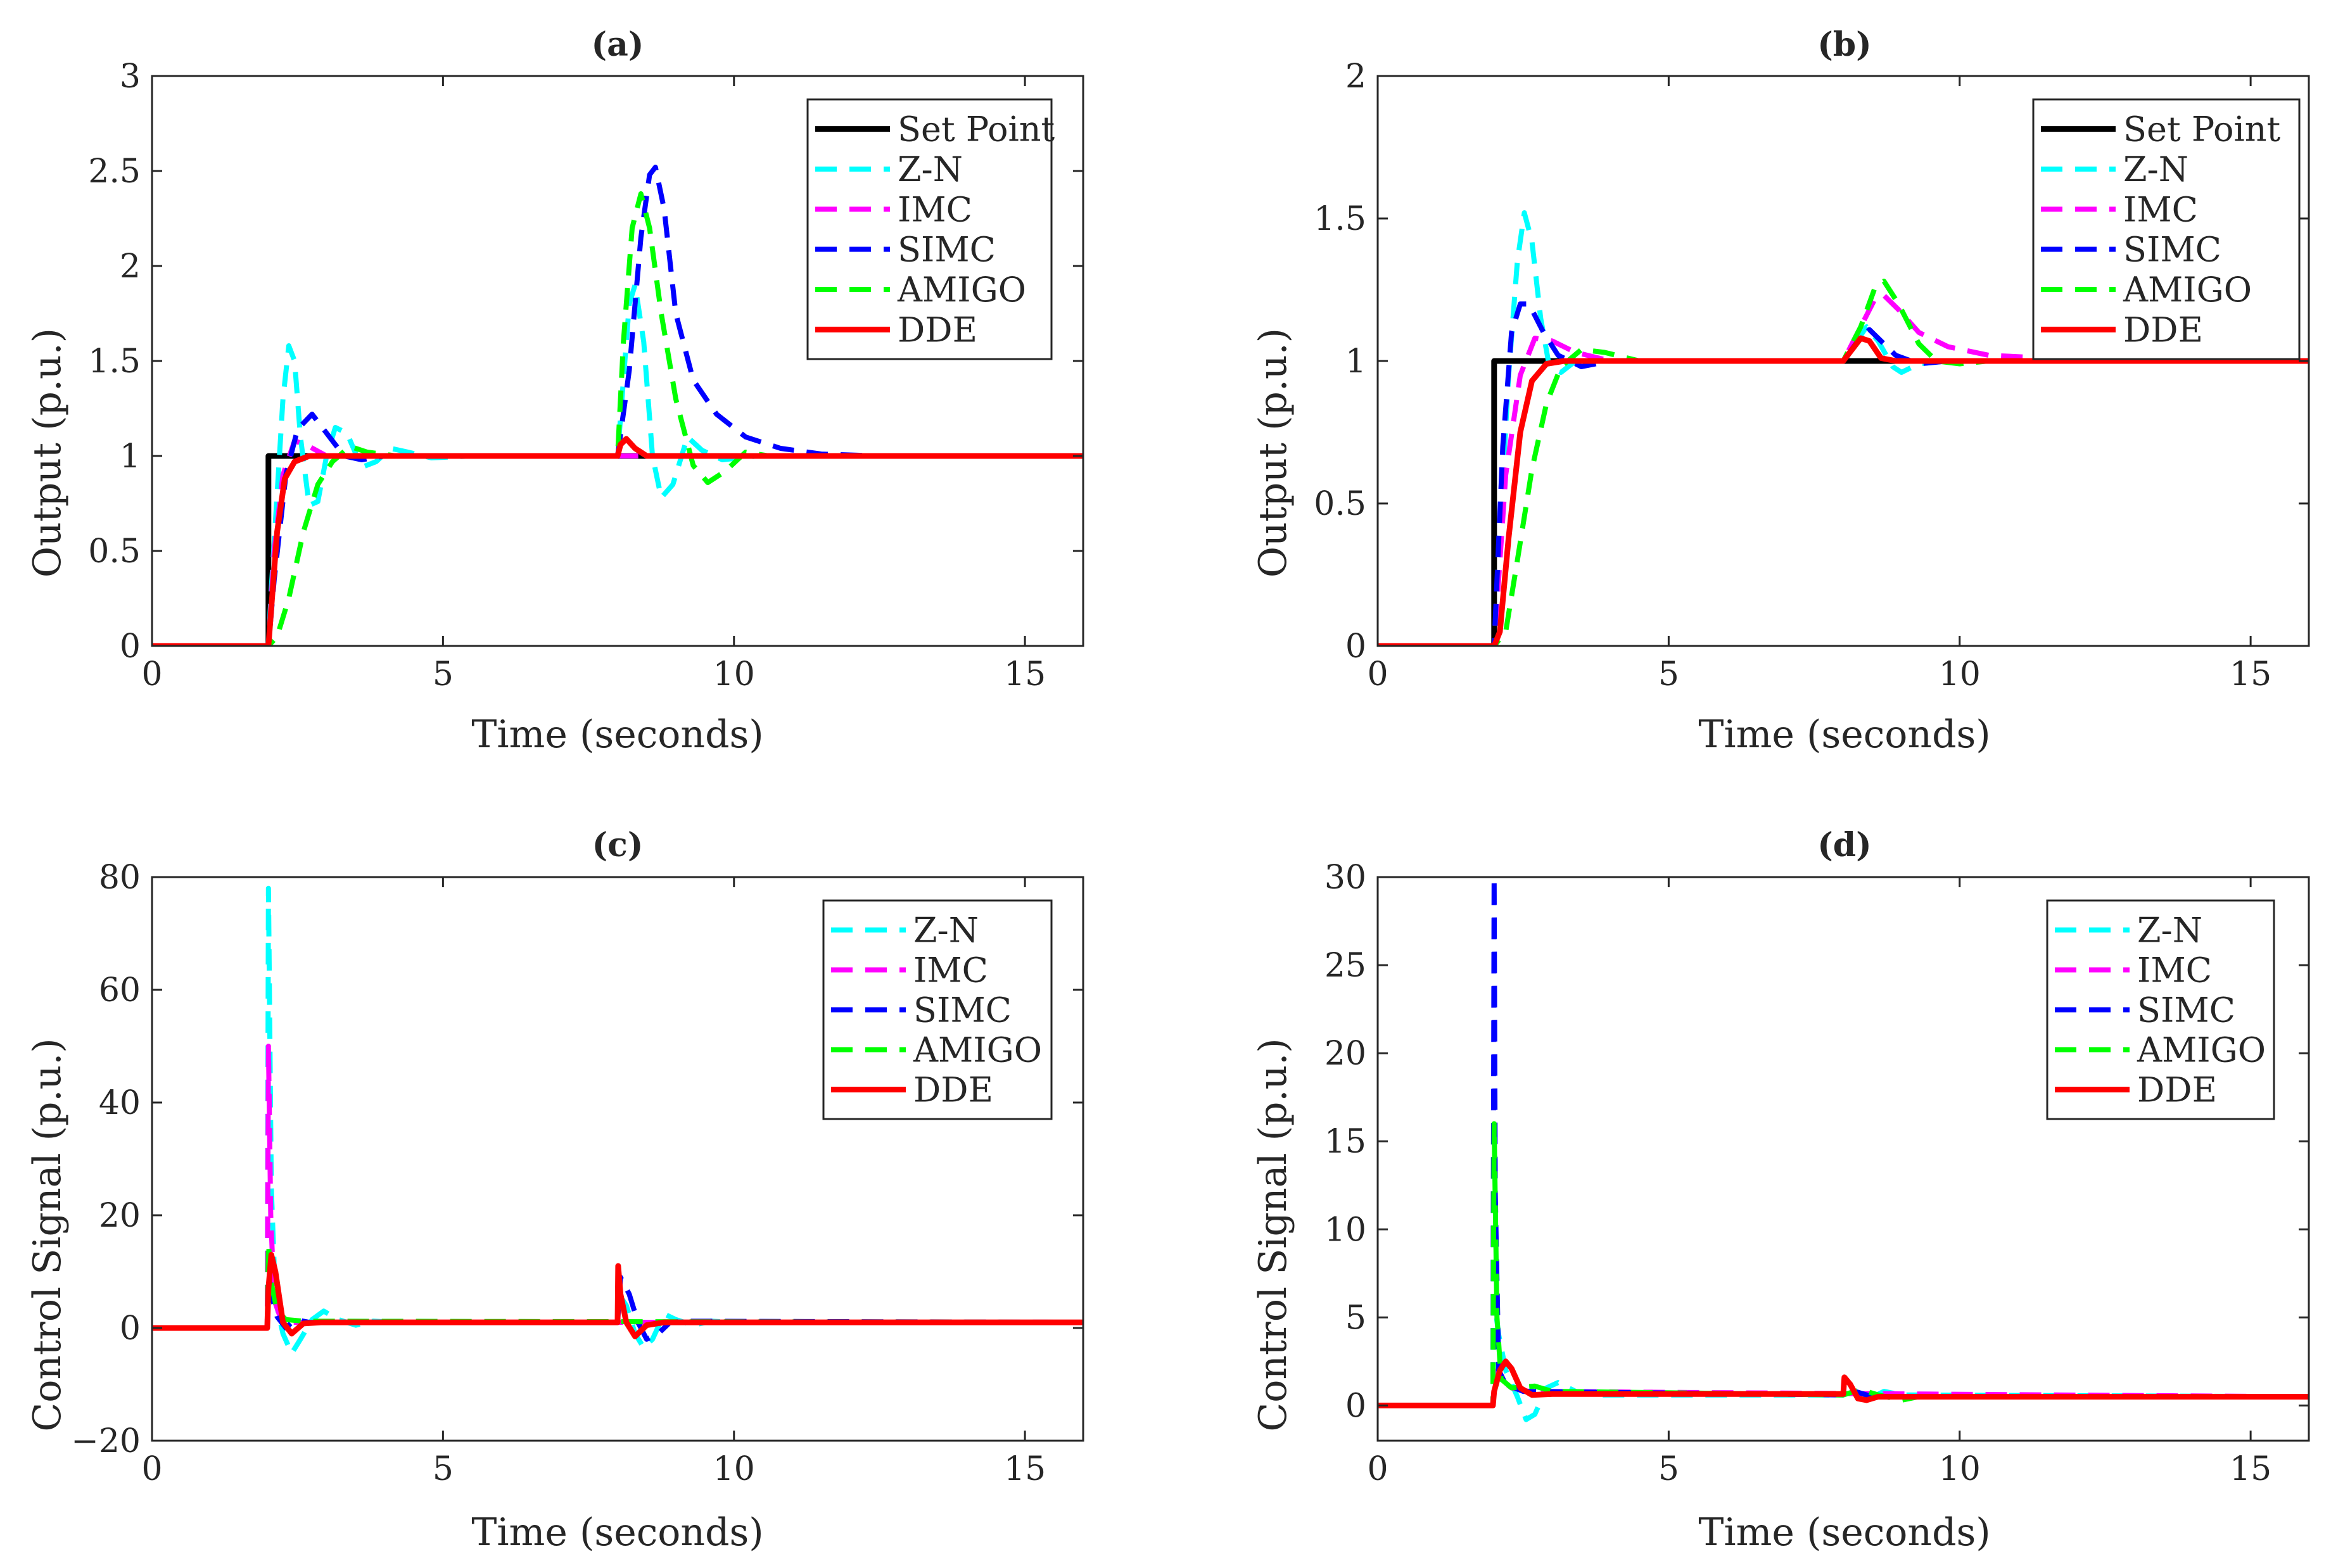  I want to click on y-tick-label: 10, so click(1345, 1230).